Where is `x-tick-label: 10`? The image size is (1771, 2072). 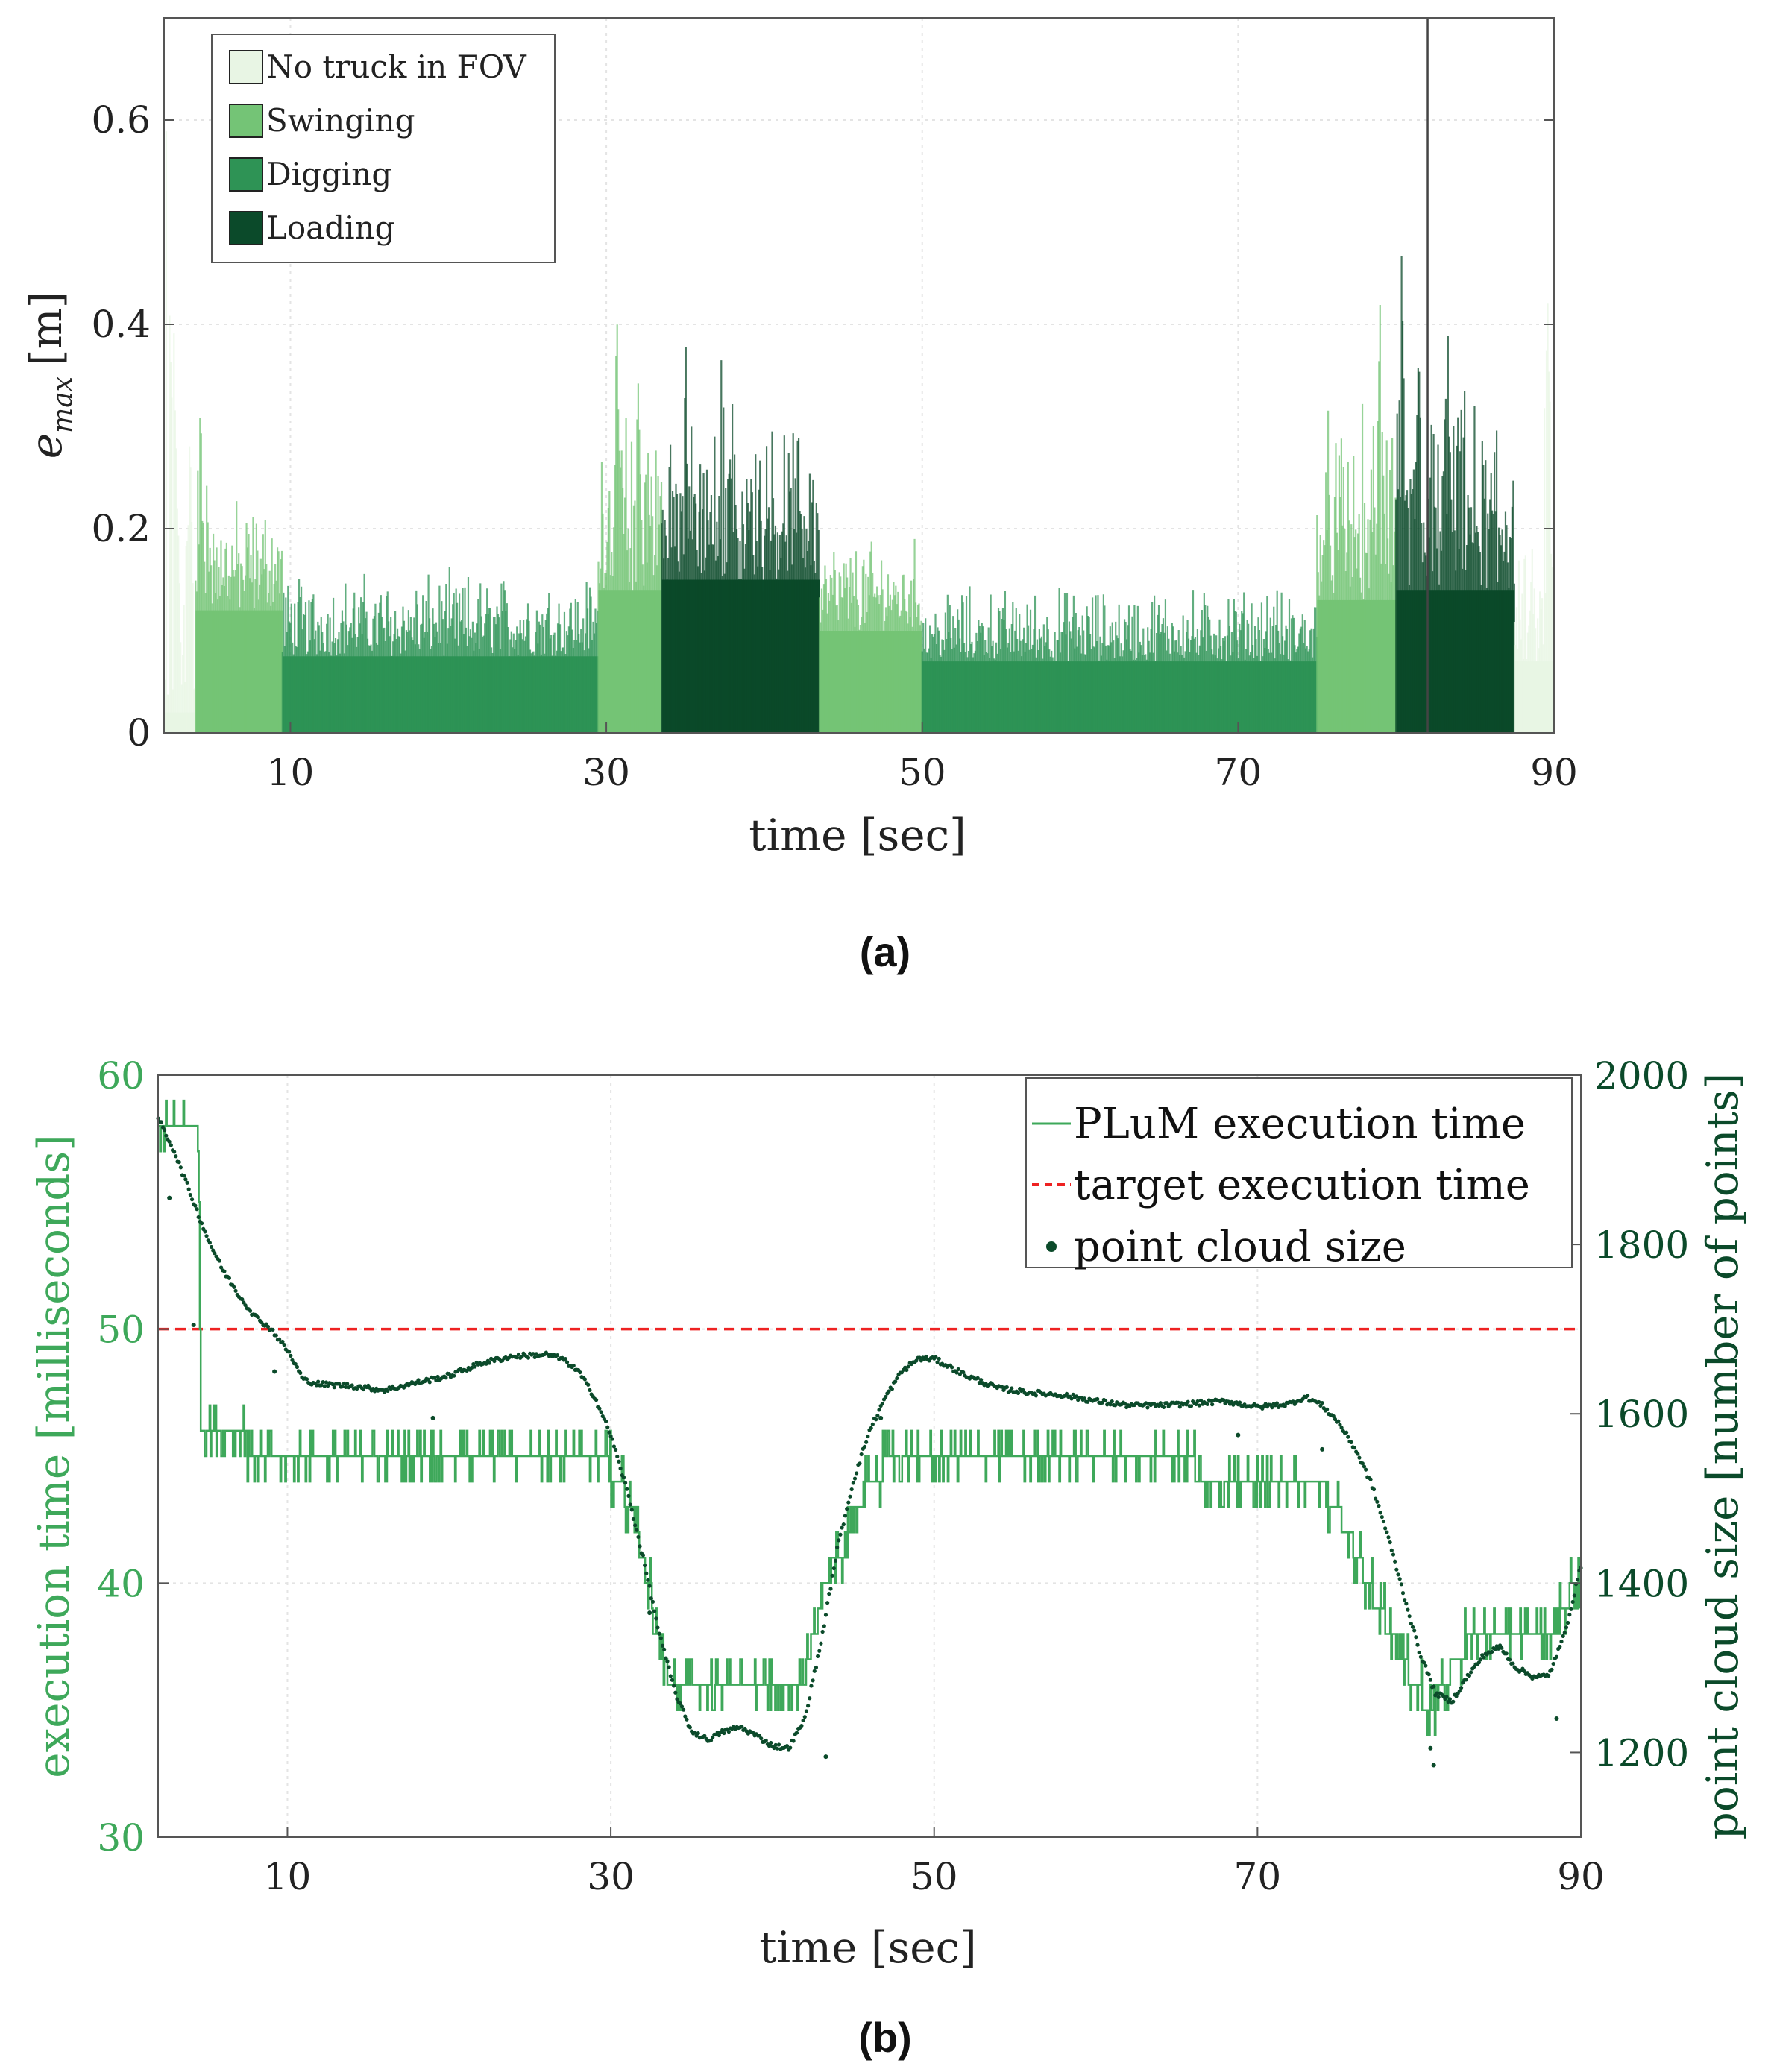 x-tick-label: 10 is located at coordinates (288, 1876).